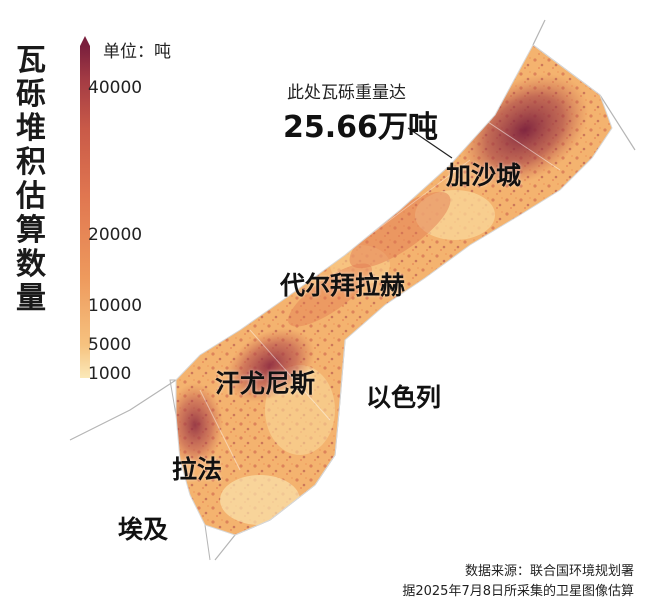 This screenshot has width=660, height=607. I want to click on legend-colorbar, so click(85, 207).